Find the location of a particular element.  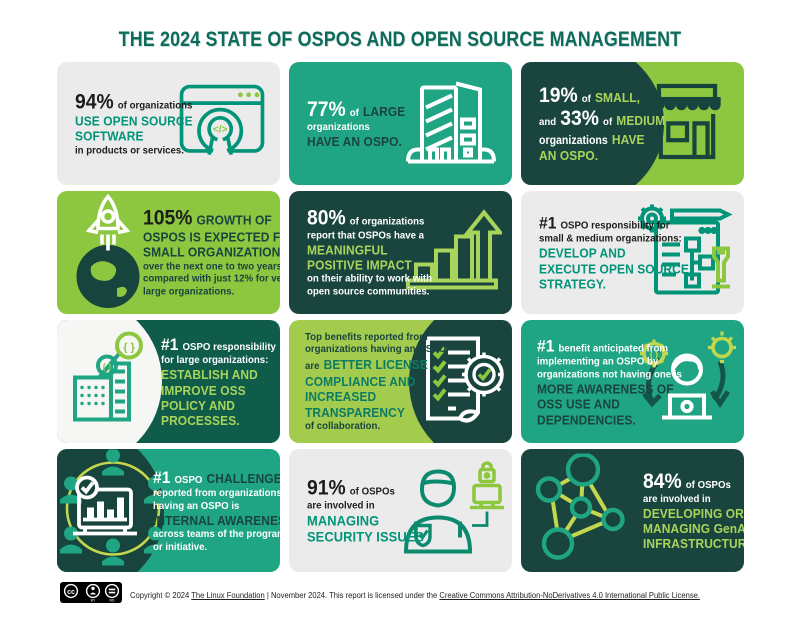

stat-caption: of OSPOs is located at coordinates (708, 484).